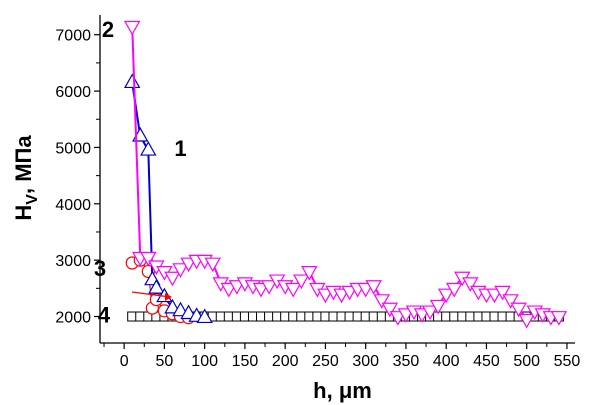 The height and width of the screenshot is (405, 589). Describe the element at coordinates (73, 148) in the screenshot. I see `y-tick-label: 5000` at that location.